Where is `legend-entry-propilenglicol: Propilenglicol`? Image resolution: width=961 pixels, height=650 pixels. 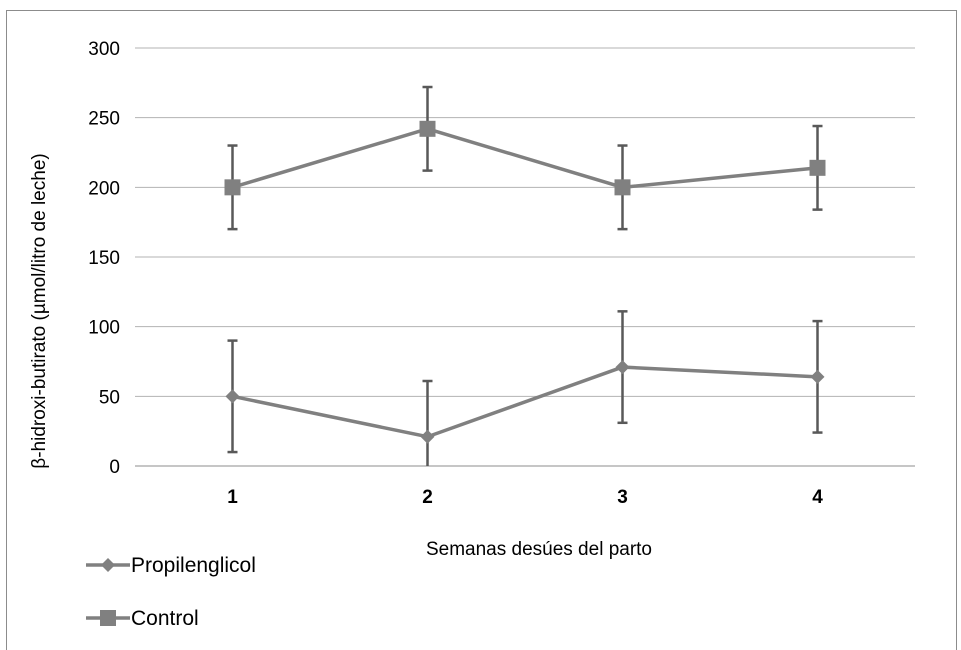 legend-entry-propilenglicol: Propilenglicol is located at coordinates (171, 565).